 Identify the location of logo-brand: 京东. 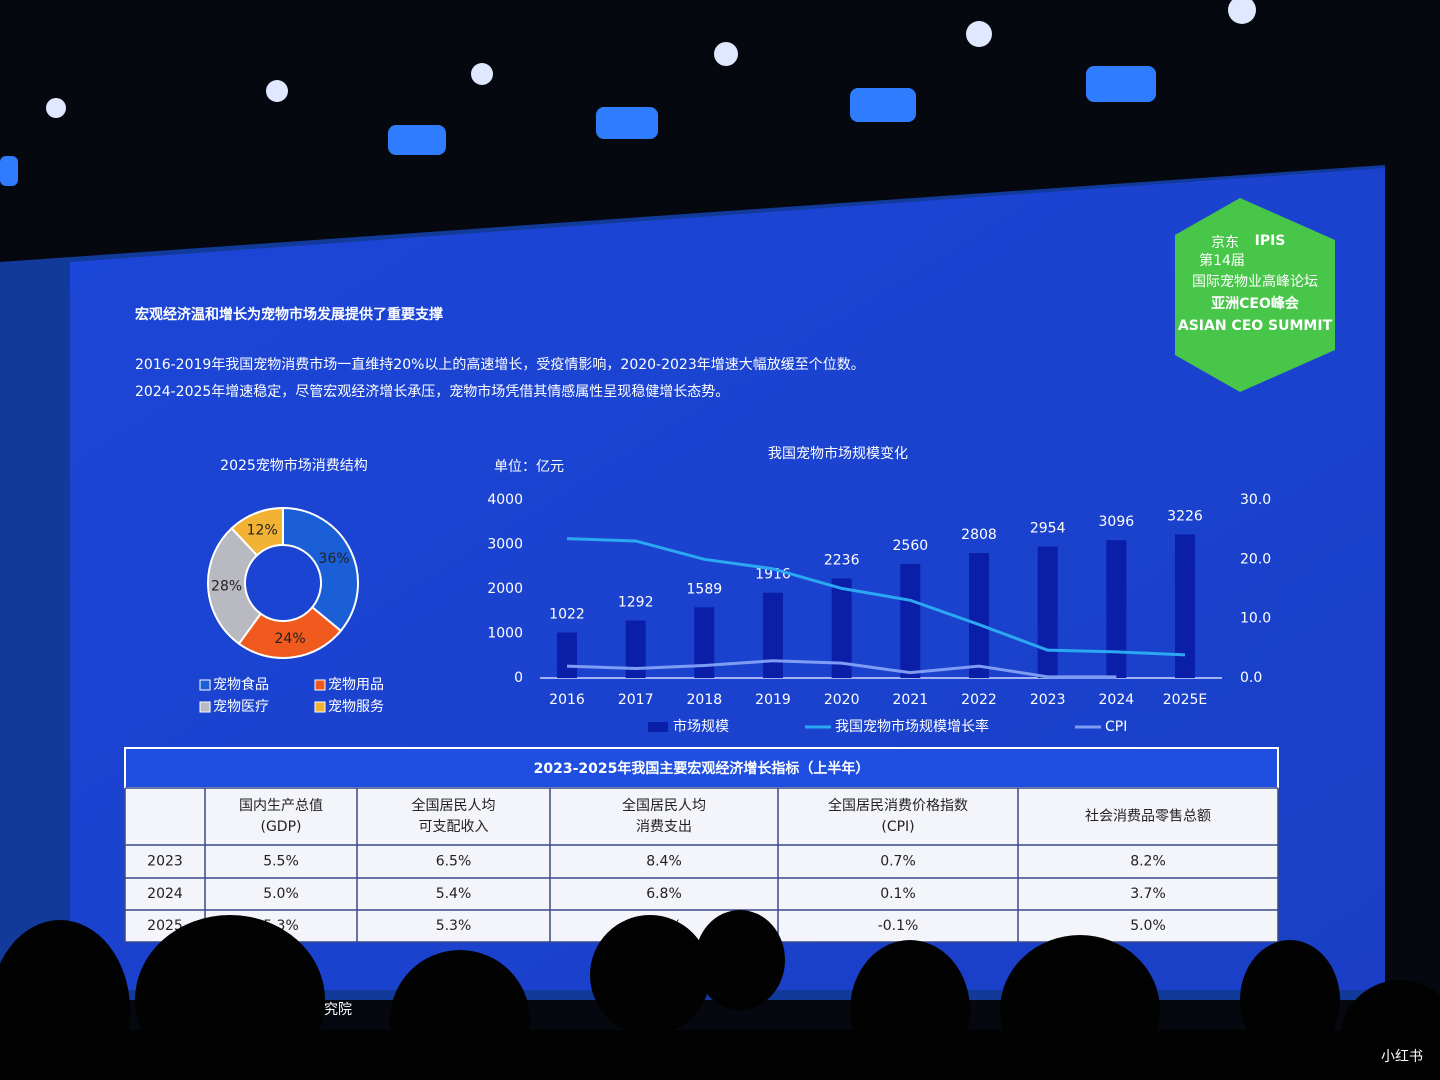
(1225, 243).